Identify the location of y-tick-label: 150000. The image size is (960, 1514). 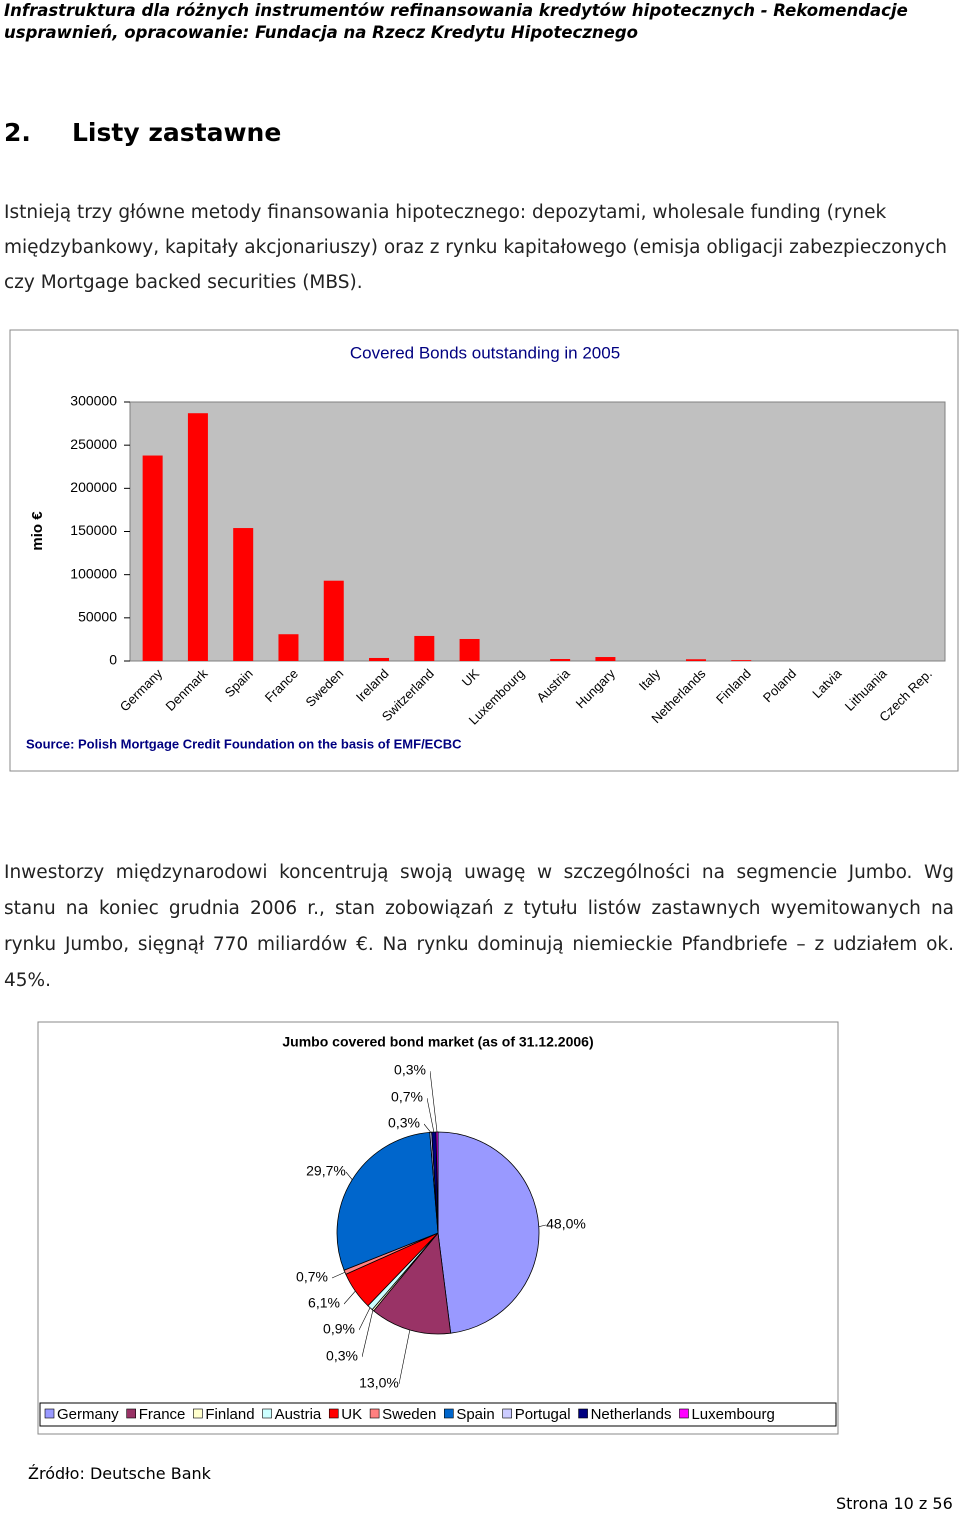
(93, 530).